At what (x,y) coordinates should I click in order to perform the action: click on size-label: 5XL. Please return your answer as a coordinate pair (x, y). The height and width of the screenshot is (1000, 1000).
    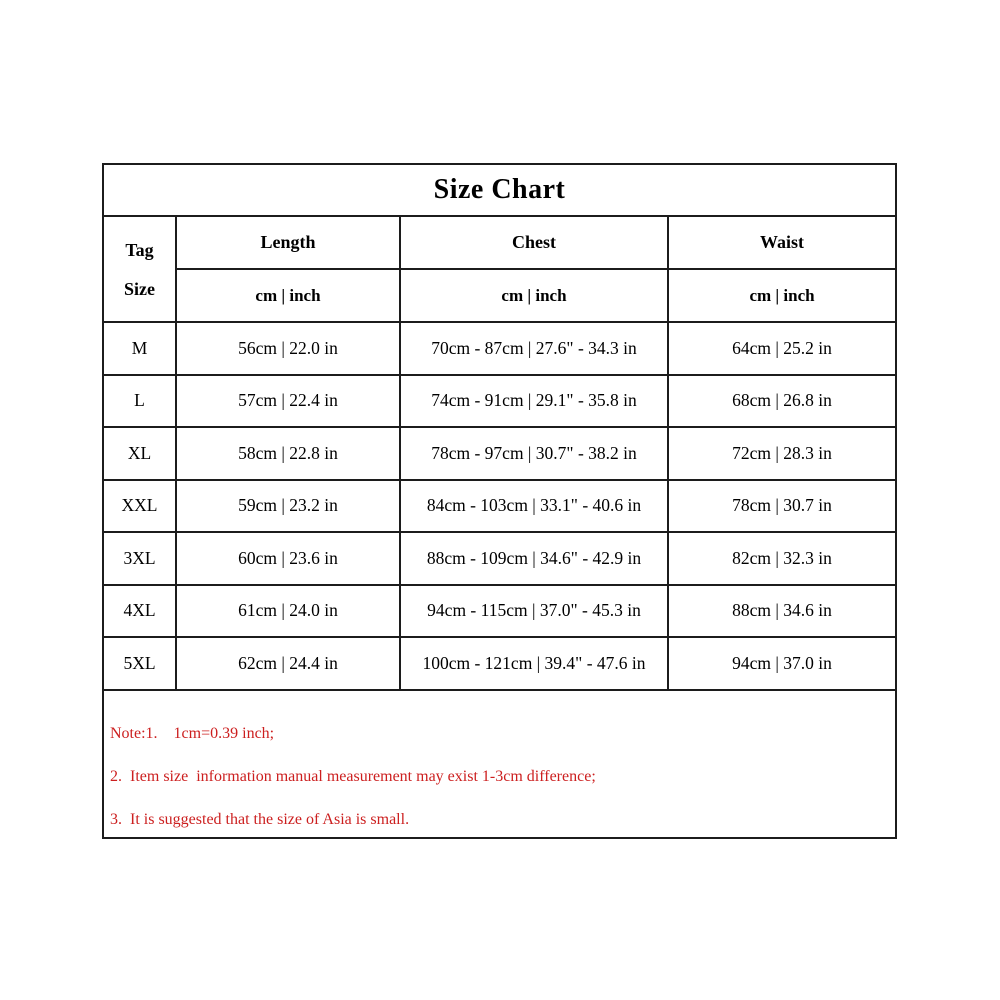
    Looking at the image, I should click on (139, 663).